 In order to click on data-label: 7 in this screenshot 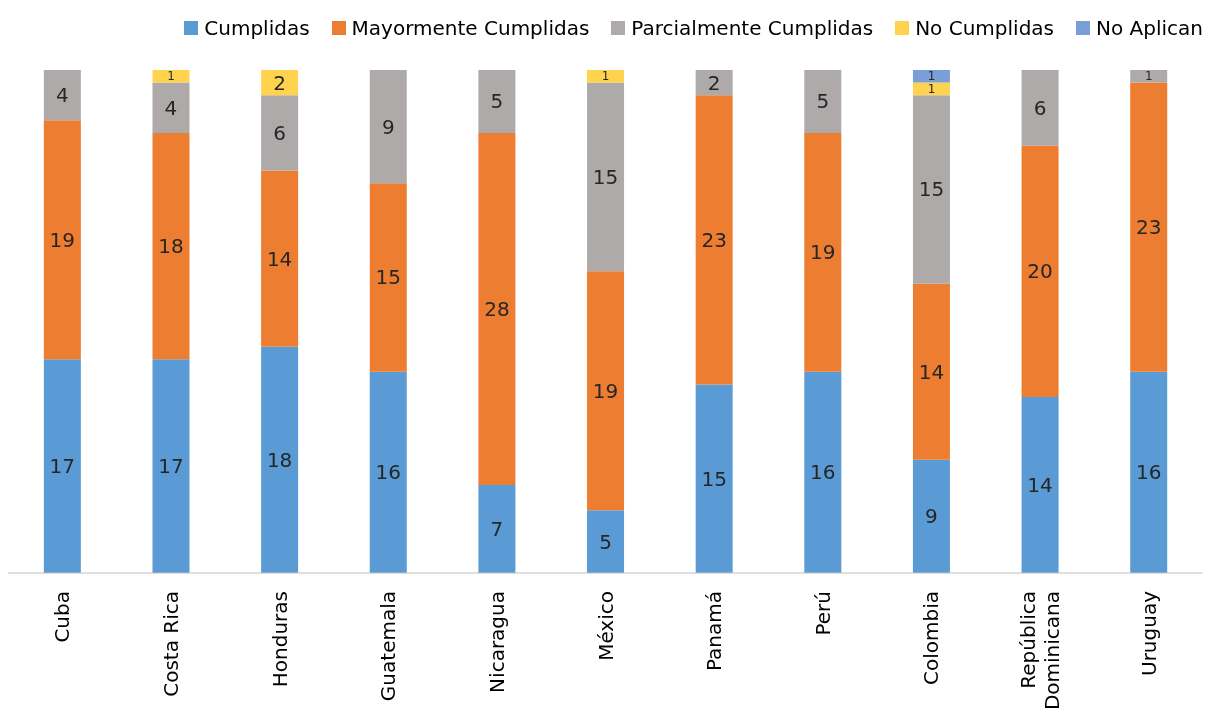, I will do `click(497, 528)`.